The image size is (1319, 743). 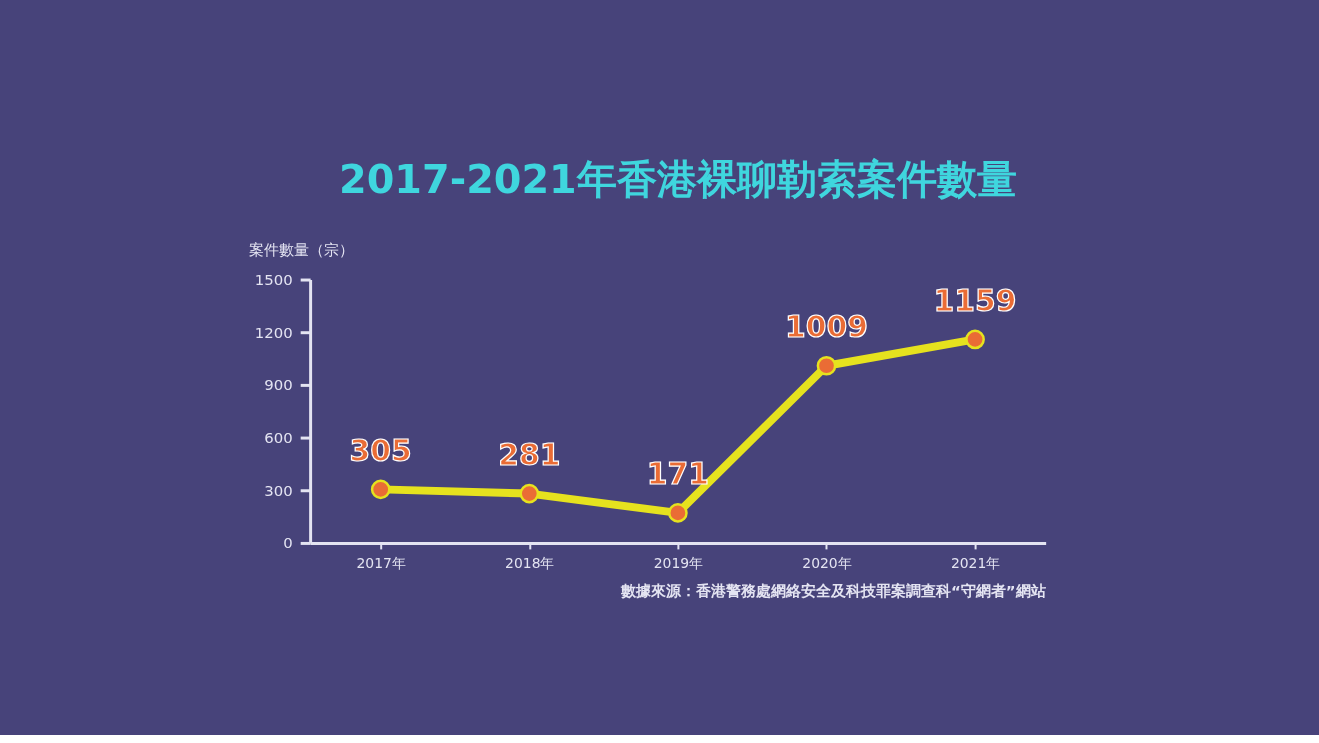 What do you see at coordinates (381, 563) in the screenshot?
I see `x-tick-label: 2017年` at bounding box center [381, 563].